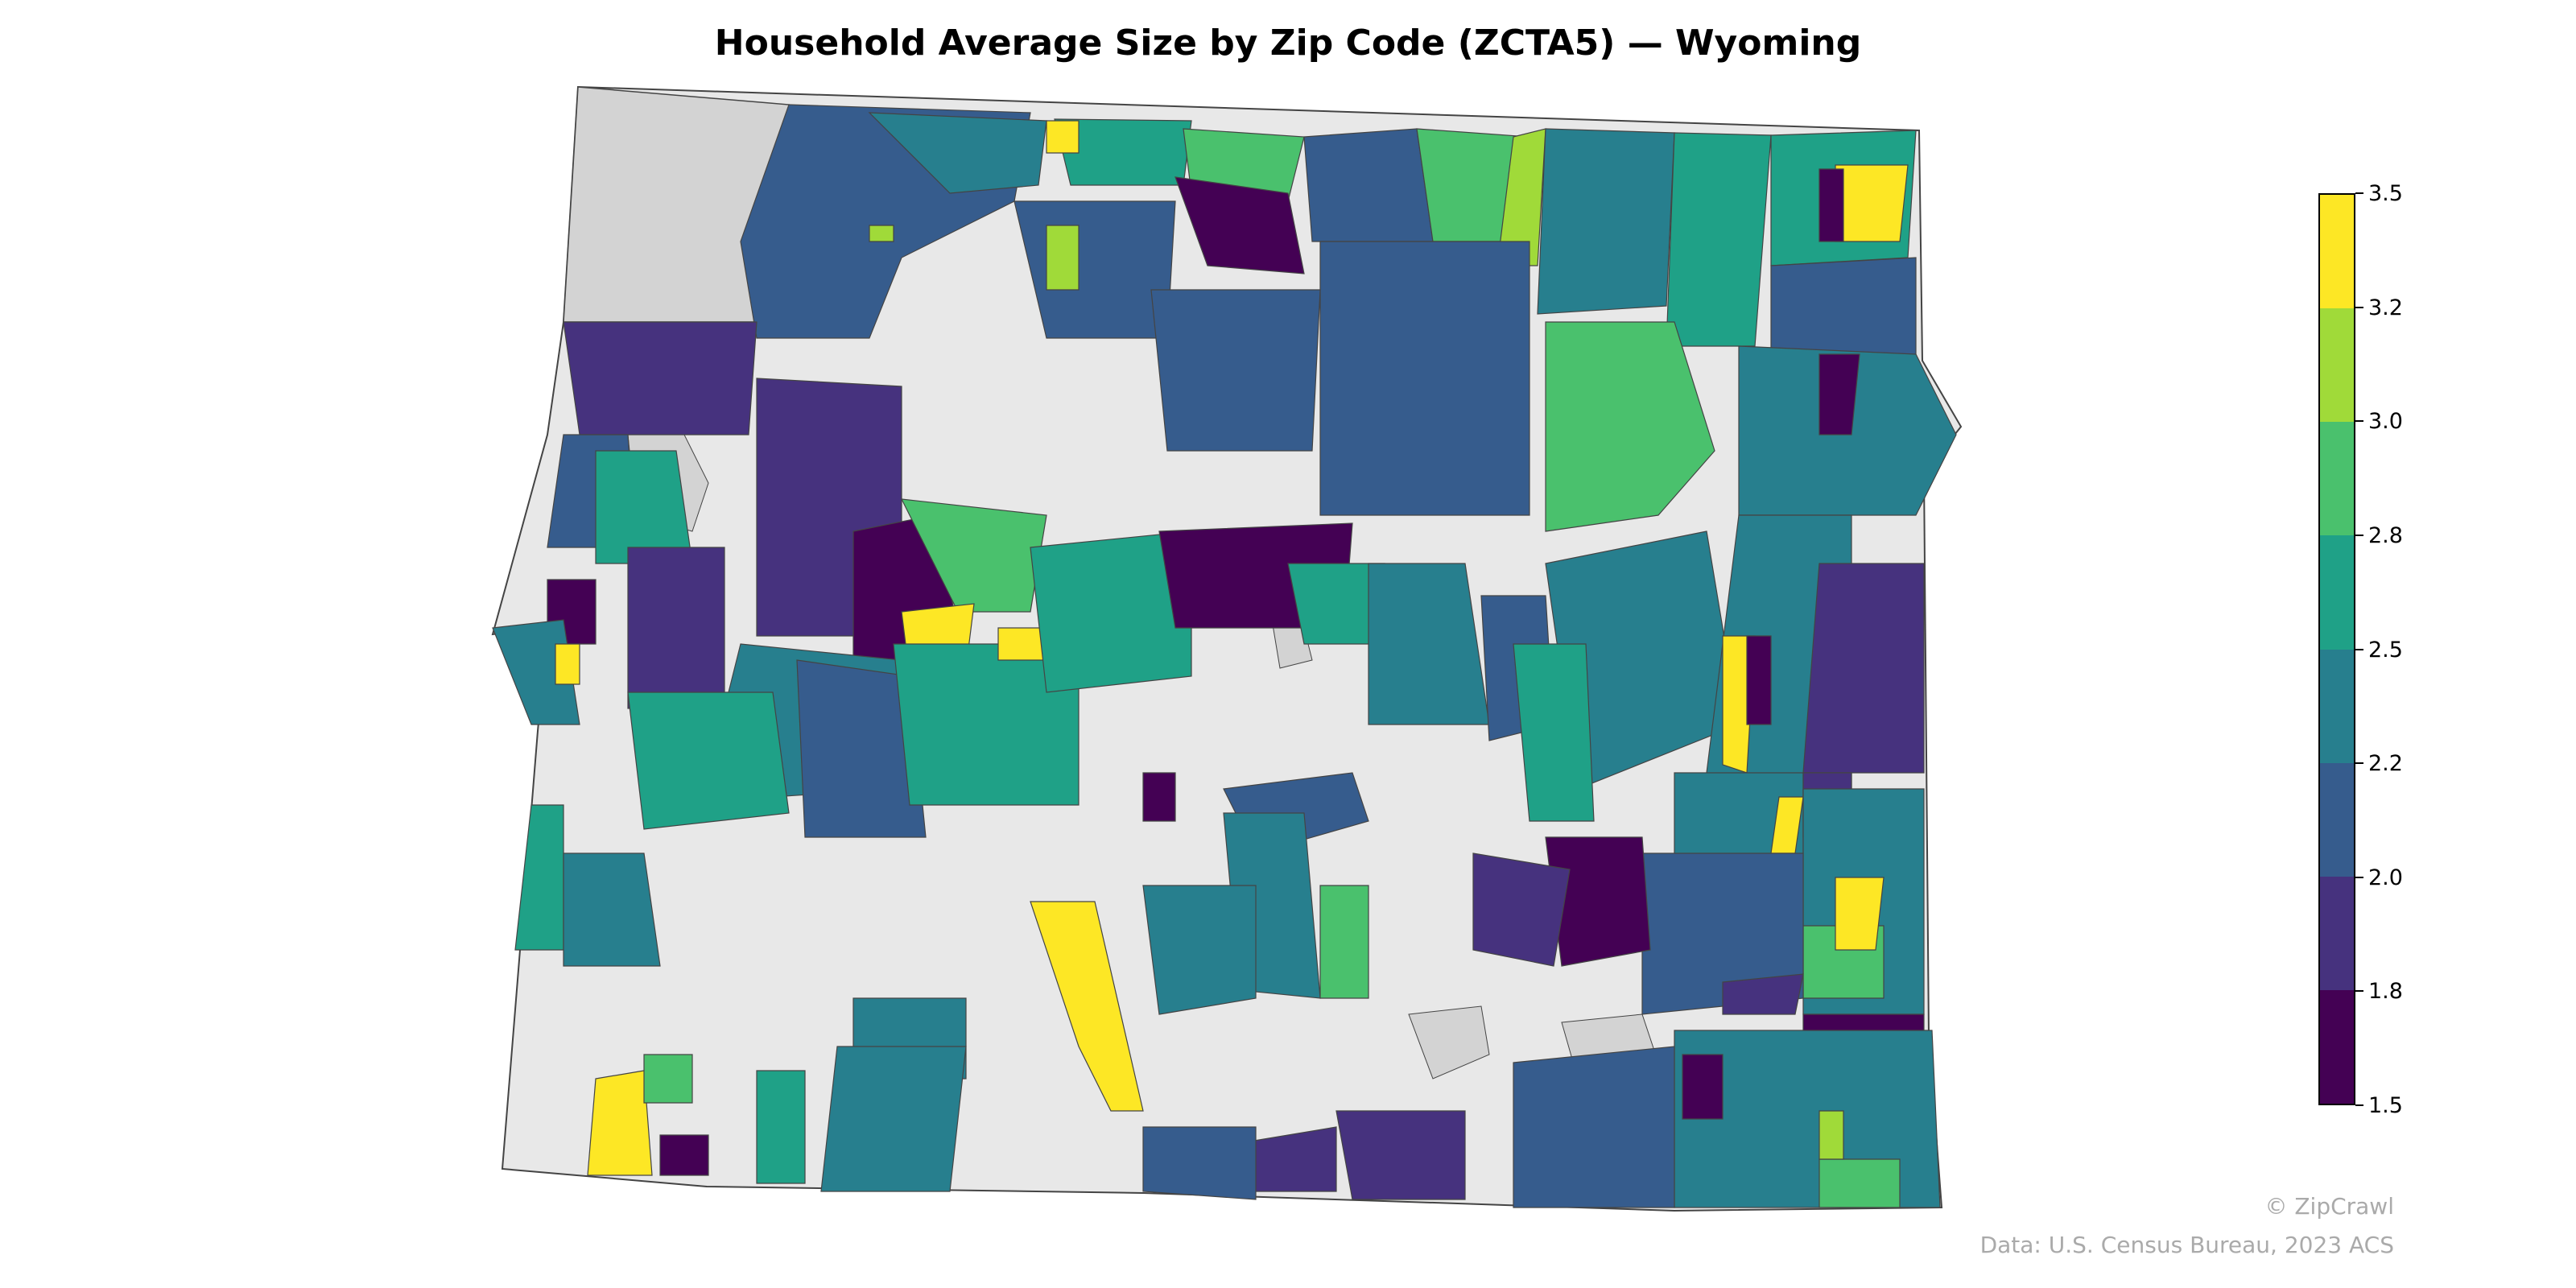 This screenshot has width=2576, height=1288. Describe the element at coordinates (2385, 877) in the screenshot. I see `colorbar-tick-label: 2.0` at that location.